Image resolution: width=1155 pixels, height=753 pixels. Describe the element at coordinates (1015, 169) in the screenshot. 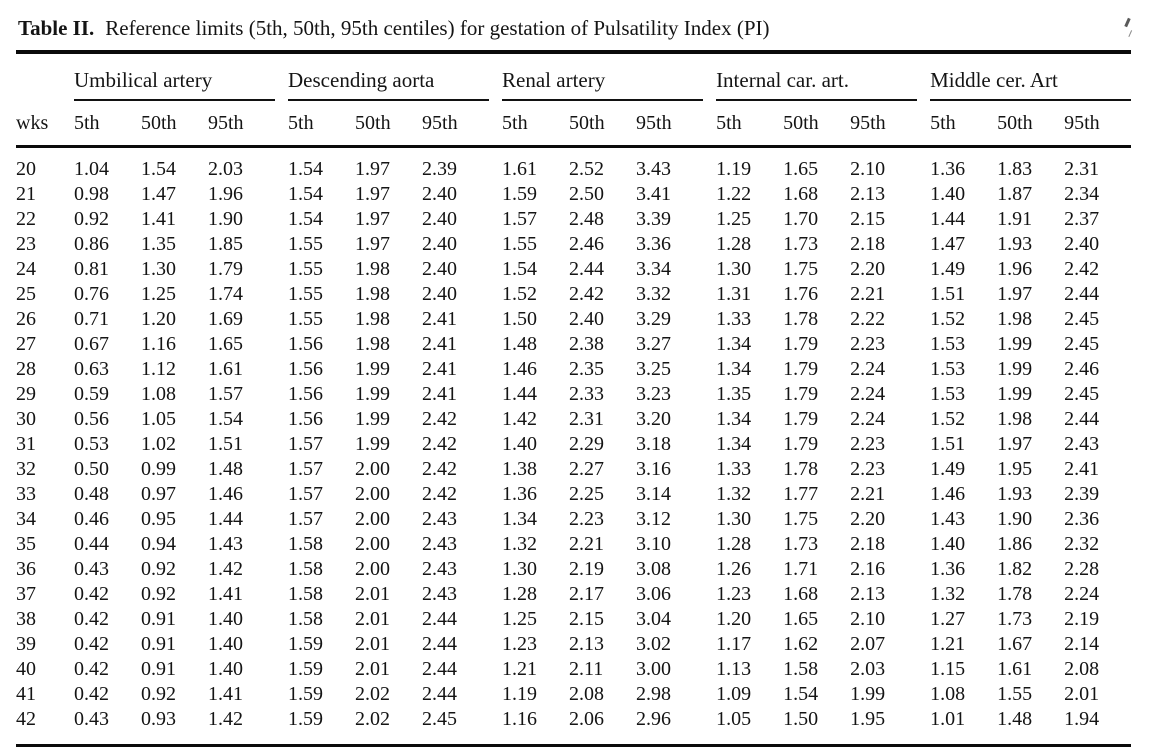

I see `value-cell: 1.83` at that location.